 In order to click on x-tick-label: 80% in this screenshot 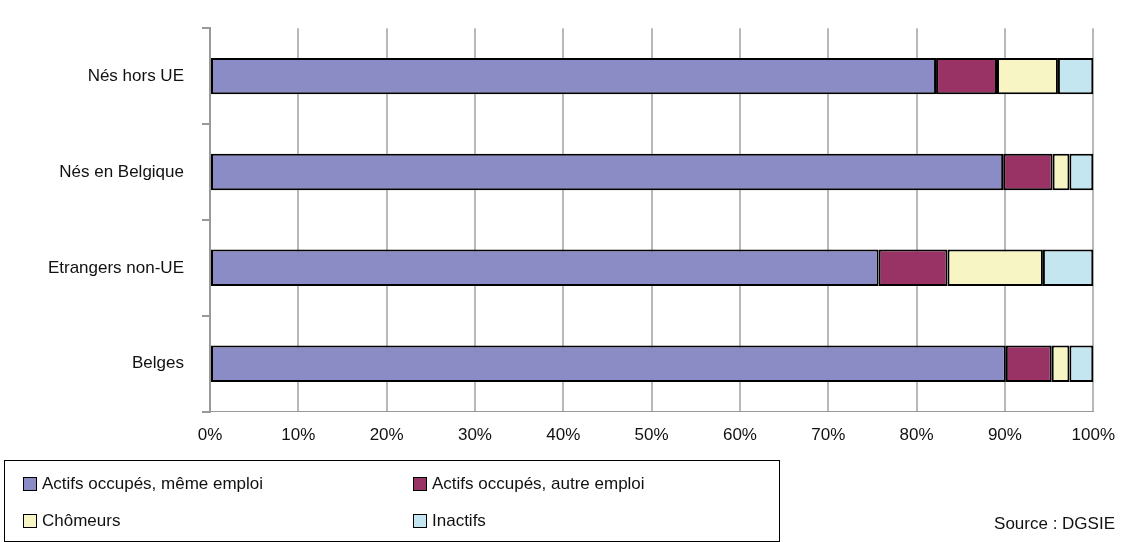, I will do `click(916, 435)`.